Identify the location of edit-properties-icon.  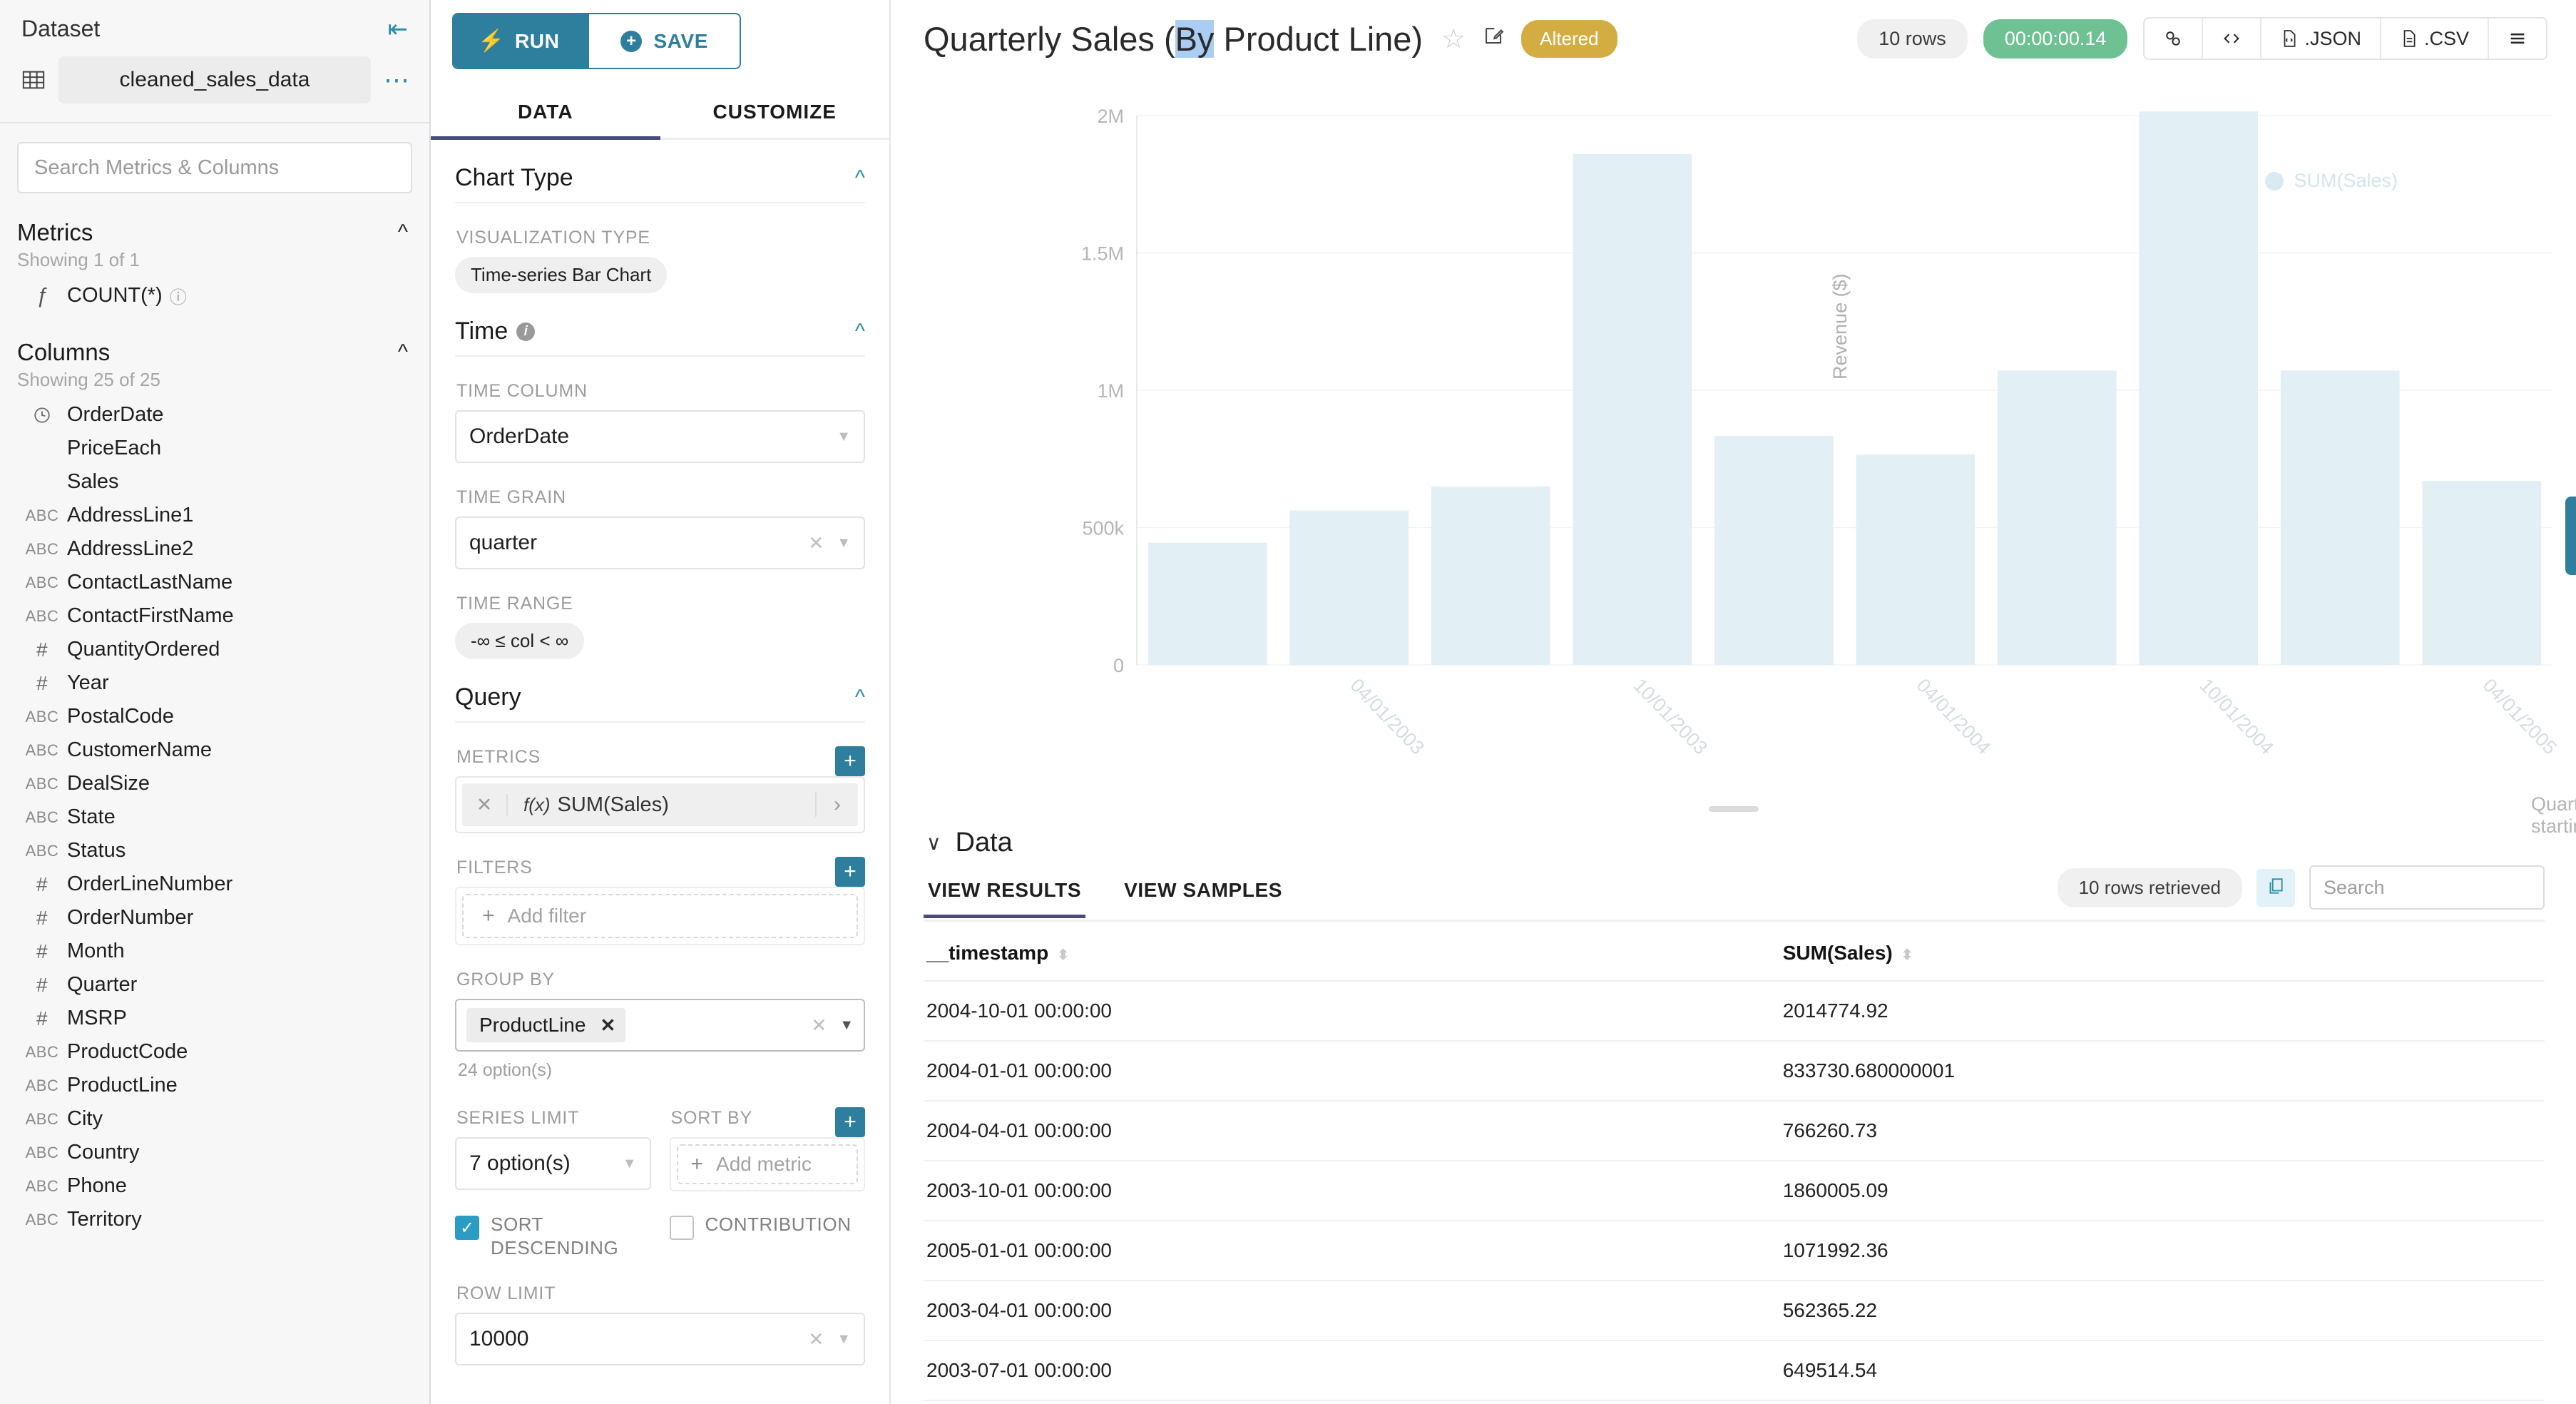
(1494, 38).